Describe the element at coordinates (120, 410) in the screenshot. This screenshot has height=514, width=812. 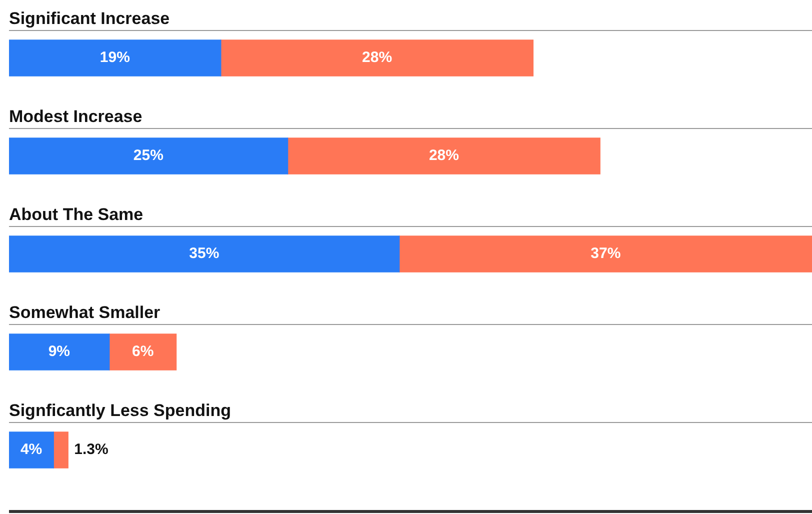
I see `y-tick-label: Signficantly Less Spending` at that location.